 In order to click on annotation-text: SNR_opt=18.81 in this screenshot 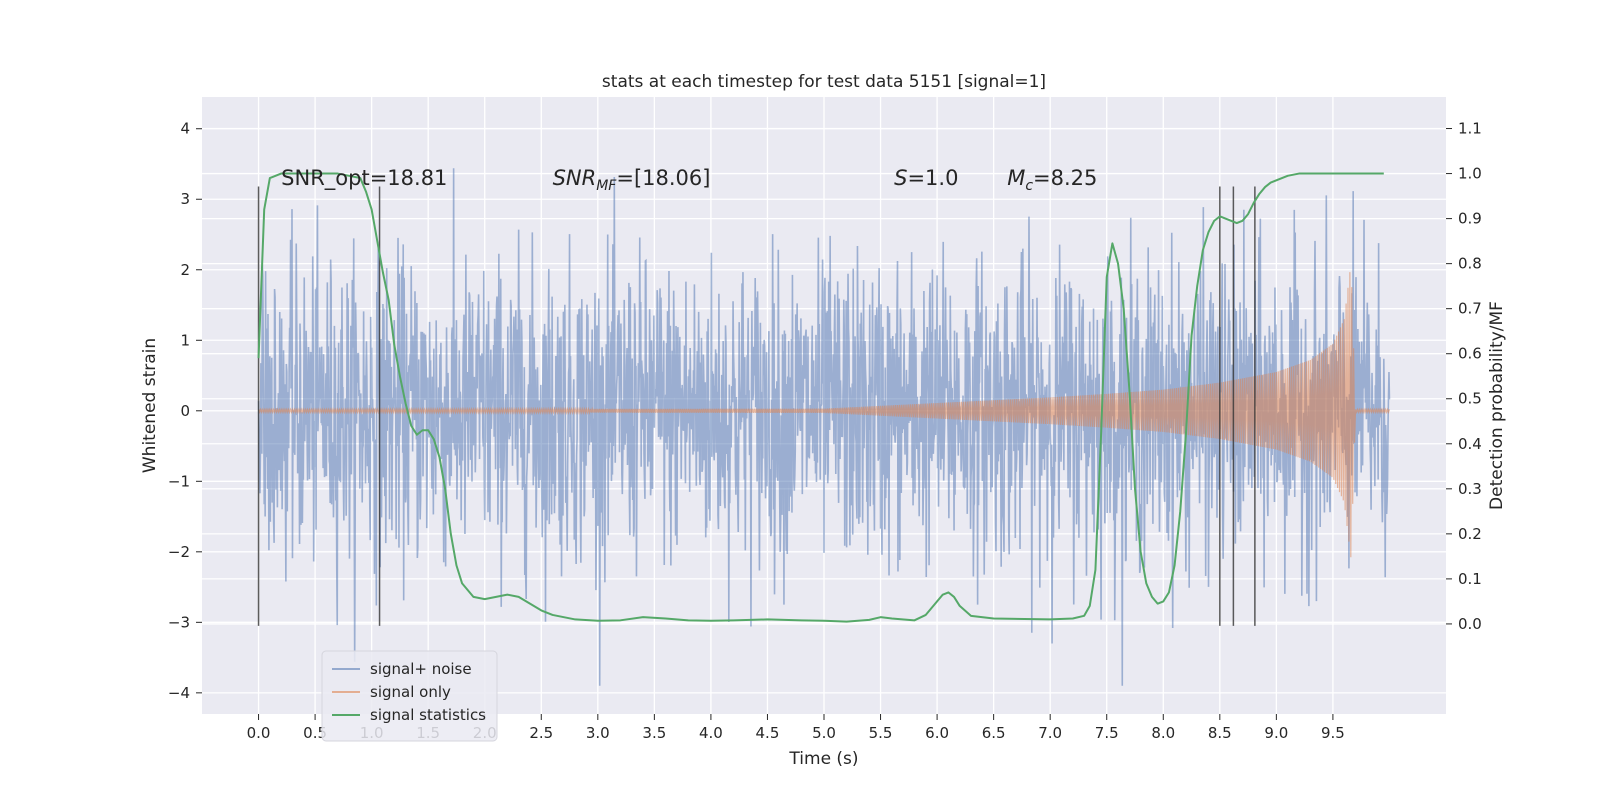, I will do `click(364, 178)`.